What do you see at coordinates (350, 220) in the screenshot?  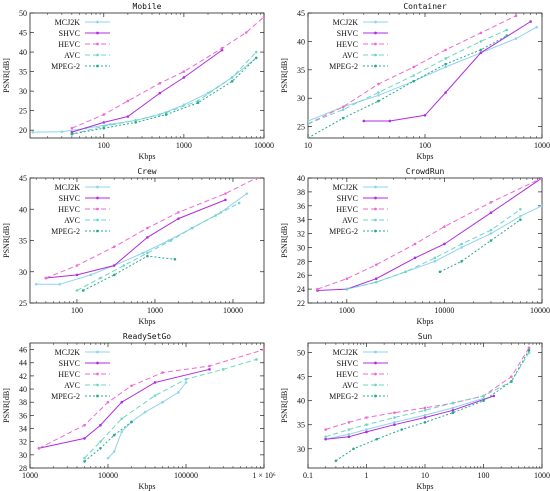 I see `legend-label-avc: AVC` at bounding box center [350, 220].